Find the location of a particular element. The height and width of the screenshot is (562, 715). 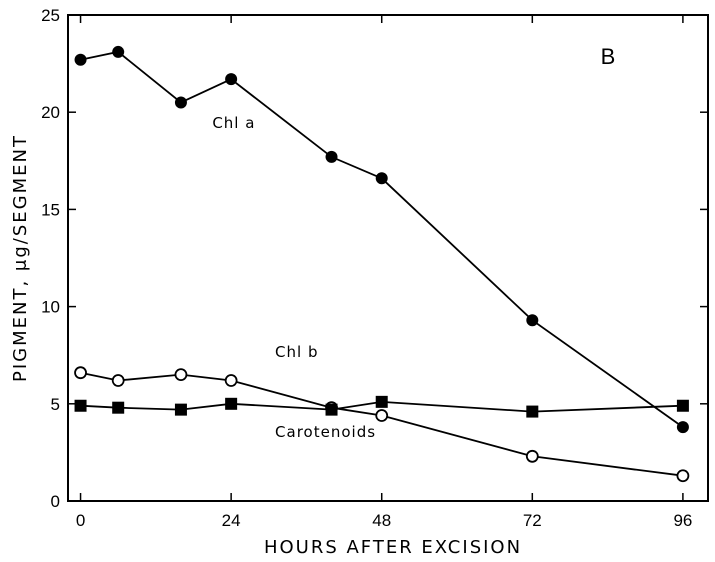

x-tick-label: 48 is located at coordinates (381, 520).